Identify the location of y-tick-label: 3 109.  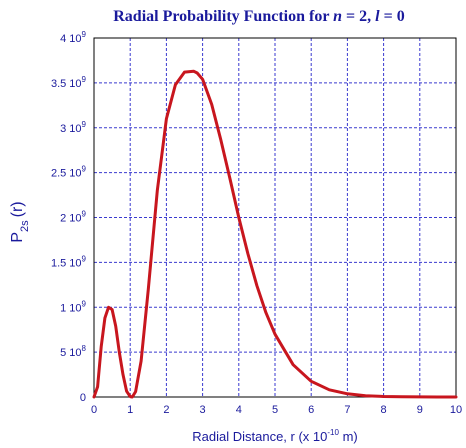
(73, 127).